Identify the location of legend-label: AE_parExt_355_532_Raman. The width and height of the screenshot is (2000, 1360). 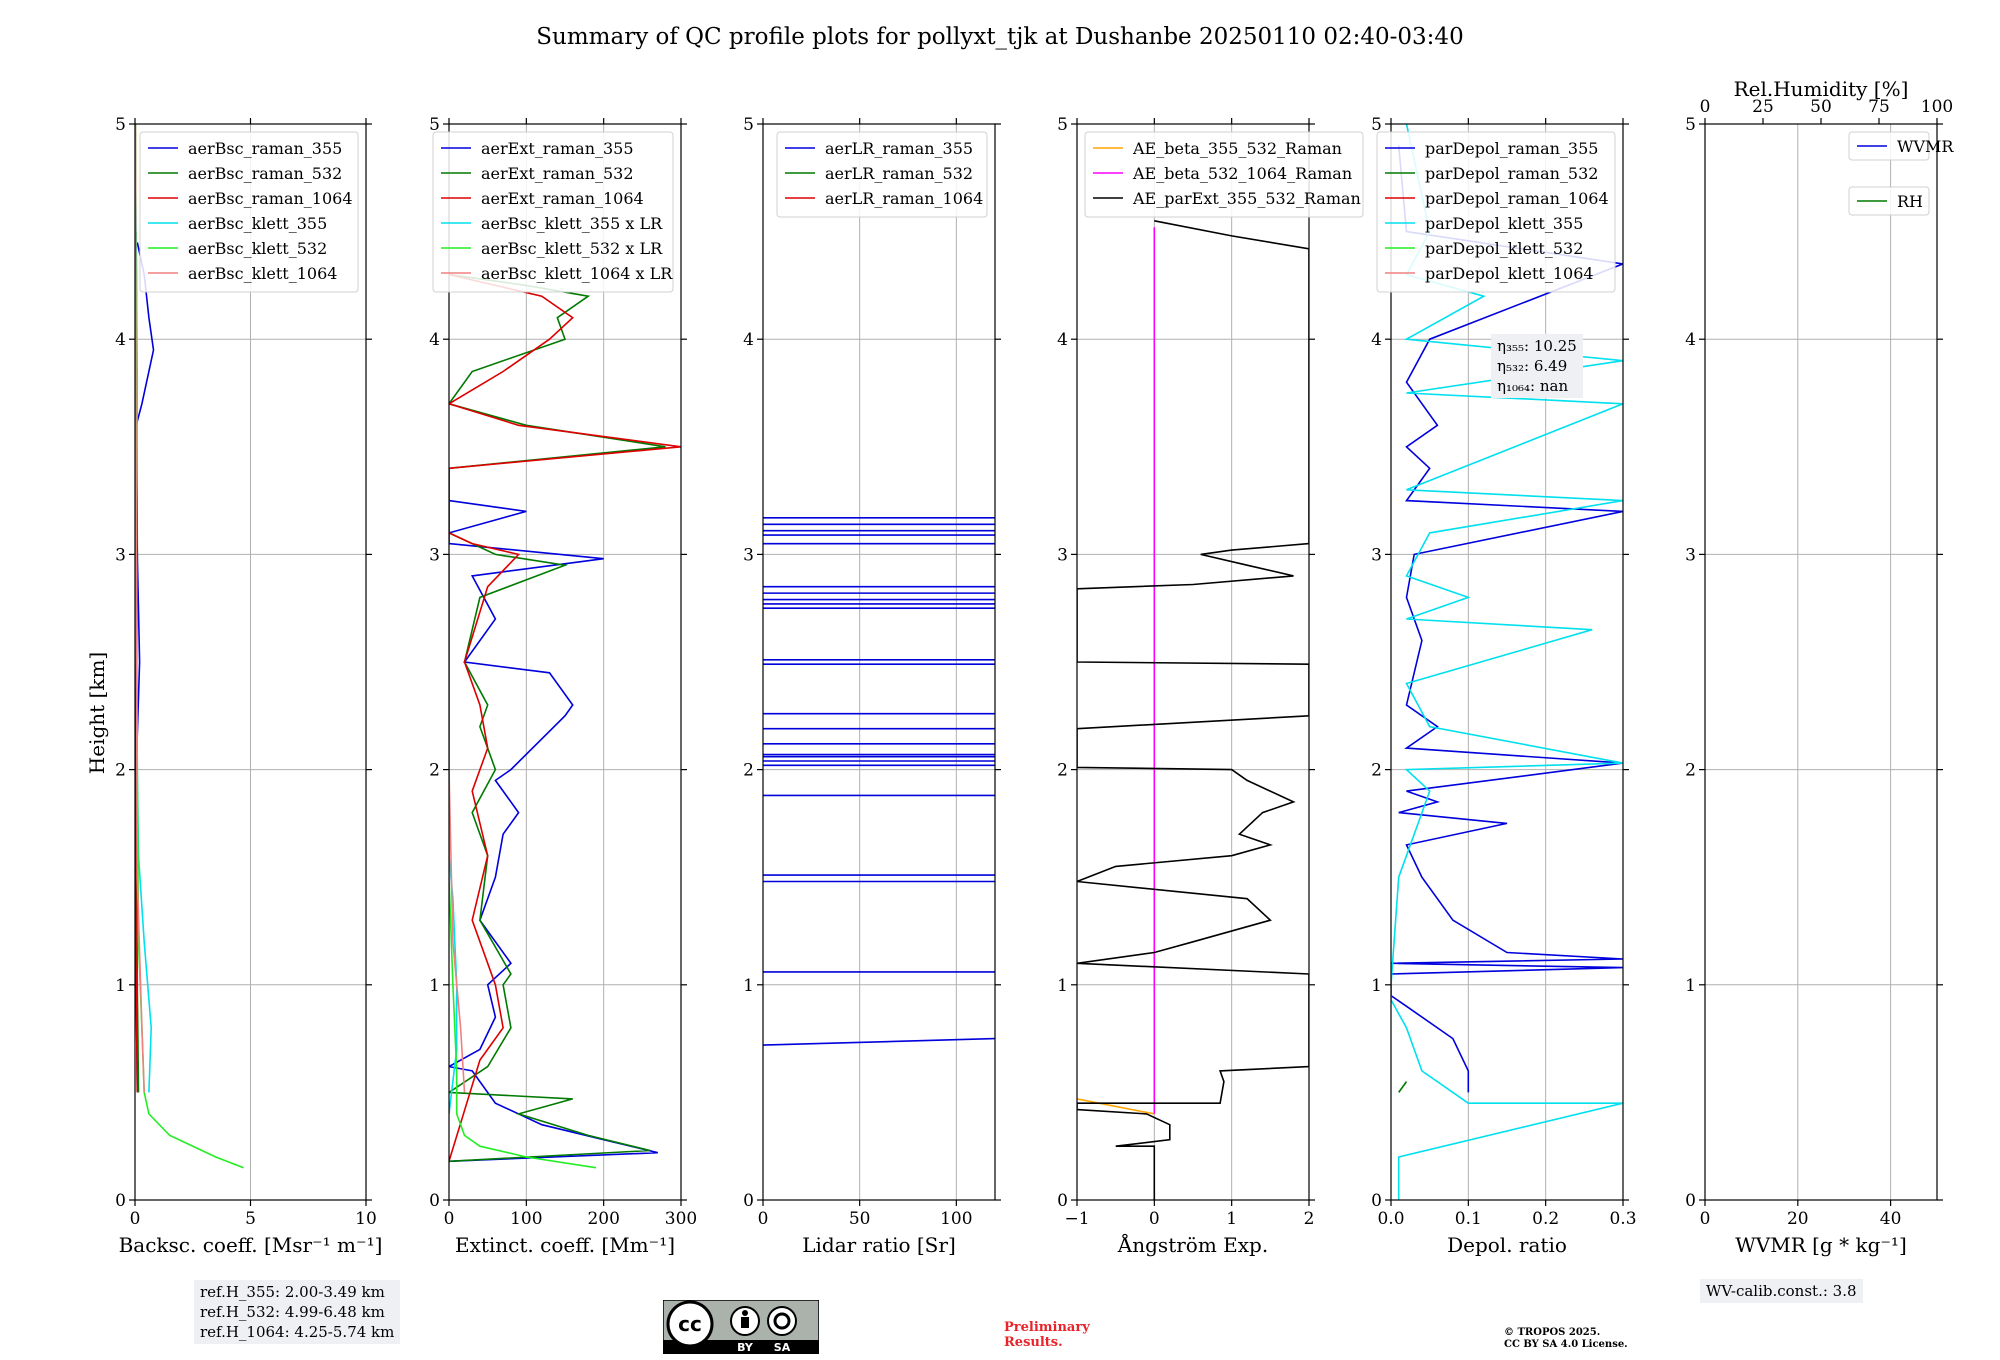
(1246, 198).